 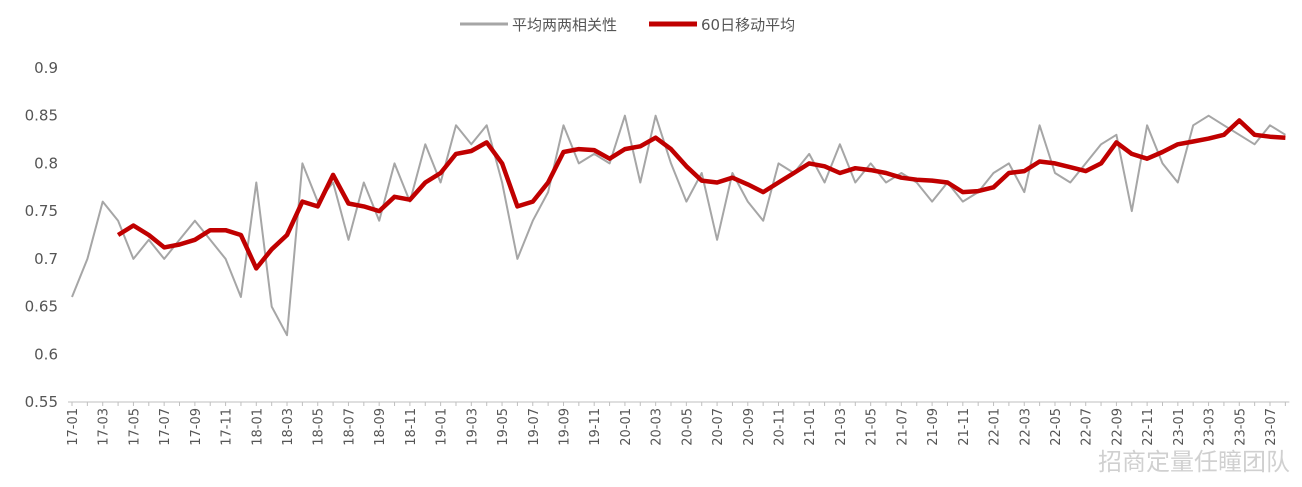 What do you see at coordinates (196, 427) in the screenshot?
I see `x-tick-label: 17-09` at bounding box center [196, 427].